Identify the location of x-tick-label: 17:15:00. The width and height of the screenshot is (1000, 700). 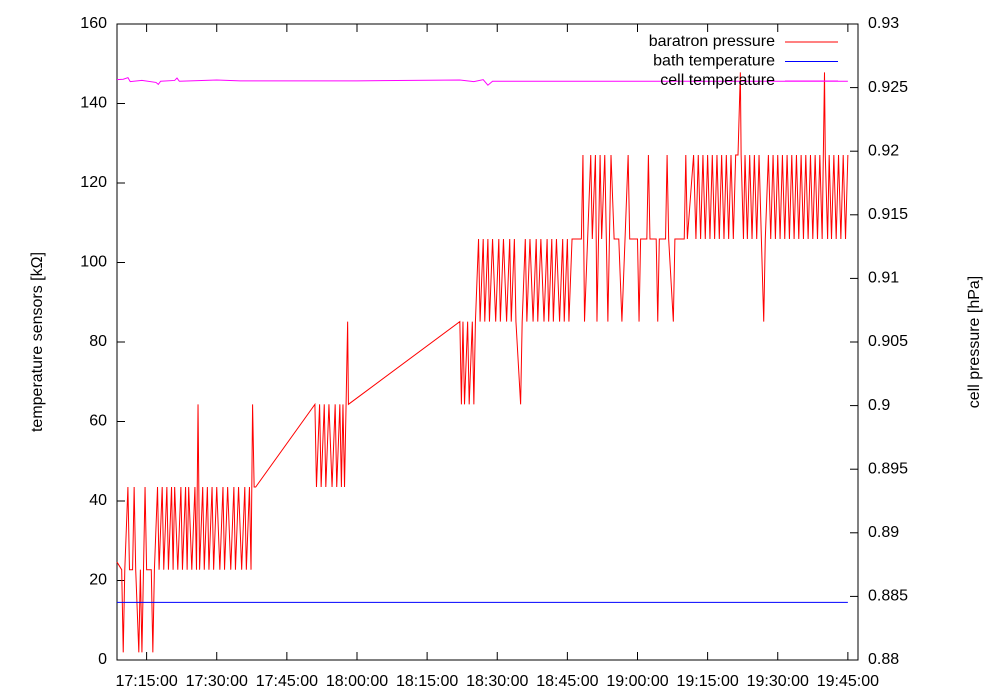
(146, 681).